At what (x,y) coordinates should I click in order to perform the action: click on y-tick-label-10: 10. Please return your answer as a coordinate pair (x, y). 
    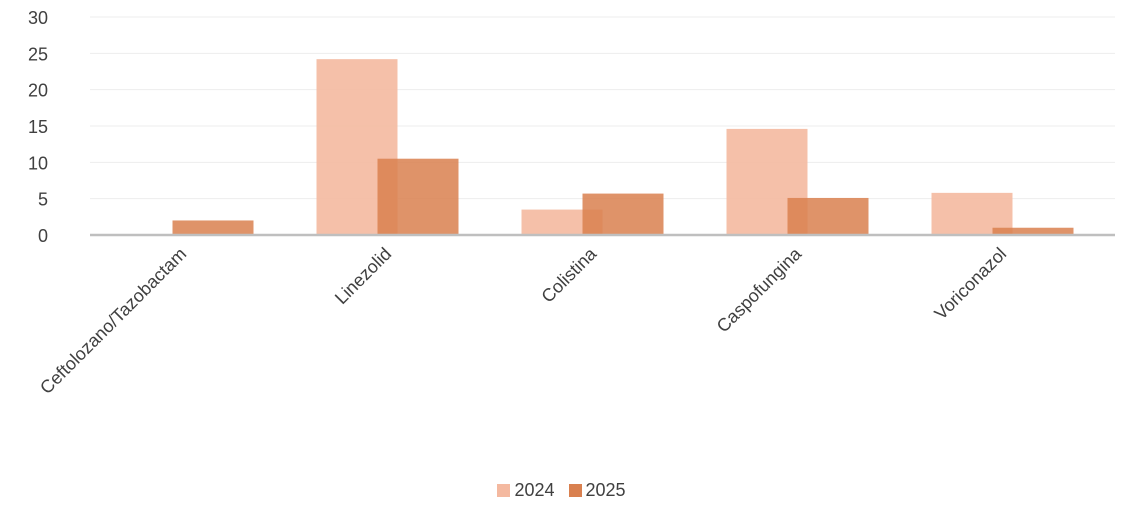
    Looking at the image, I should click on (38, 163).